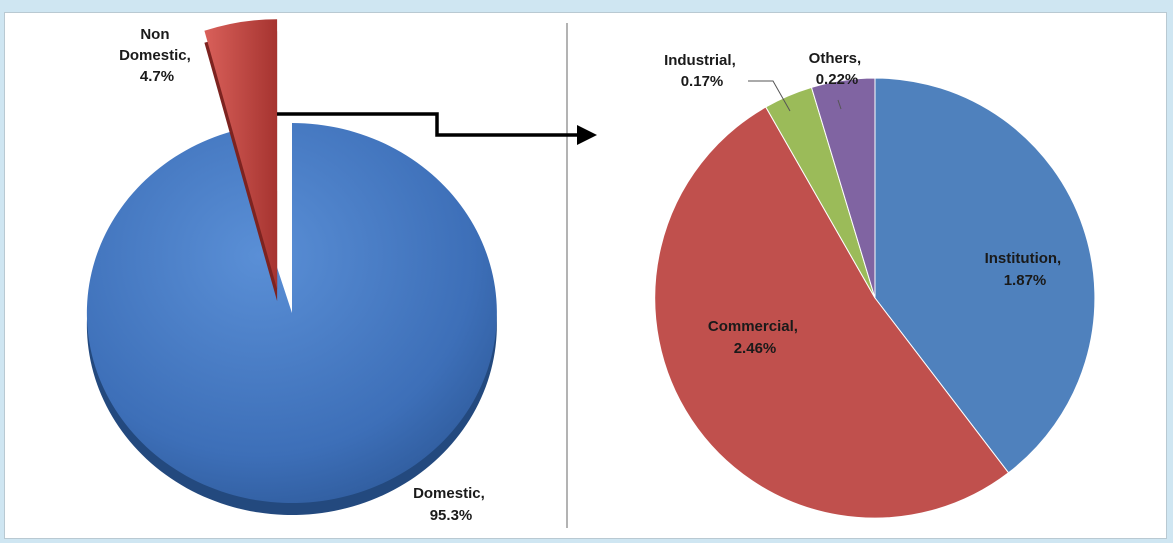 Image resolution: width=1173 pixels, height=543 pixels. Describe the element at coordinates (755, 348) in the screenshot. I see `label-commercial-value: 2.46%` at that location.